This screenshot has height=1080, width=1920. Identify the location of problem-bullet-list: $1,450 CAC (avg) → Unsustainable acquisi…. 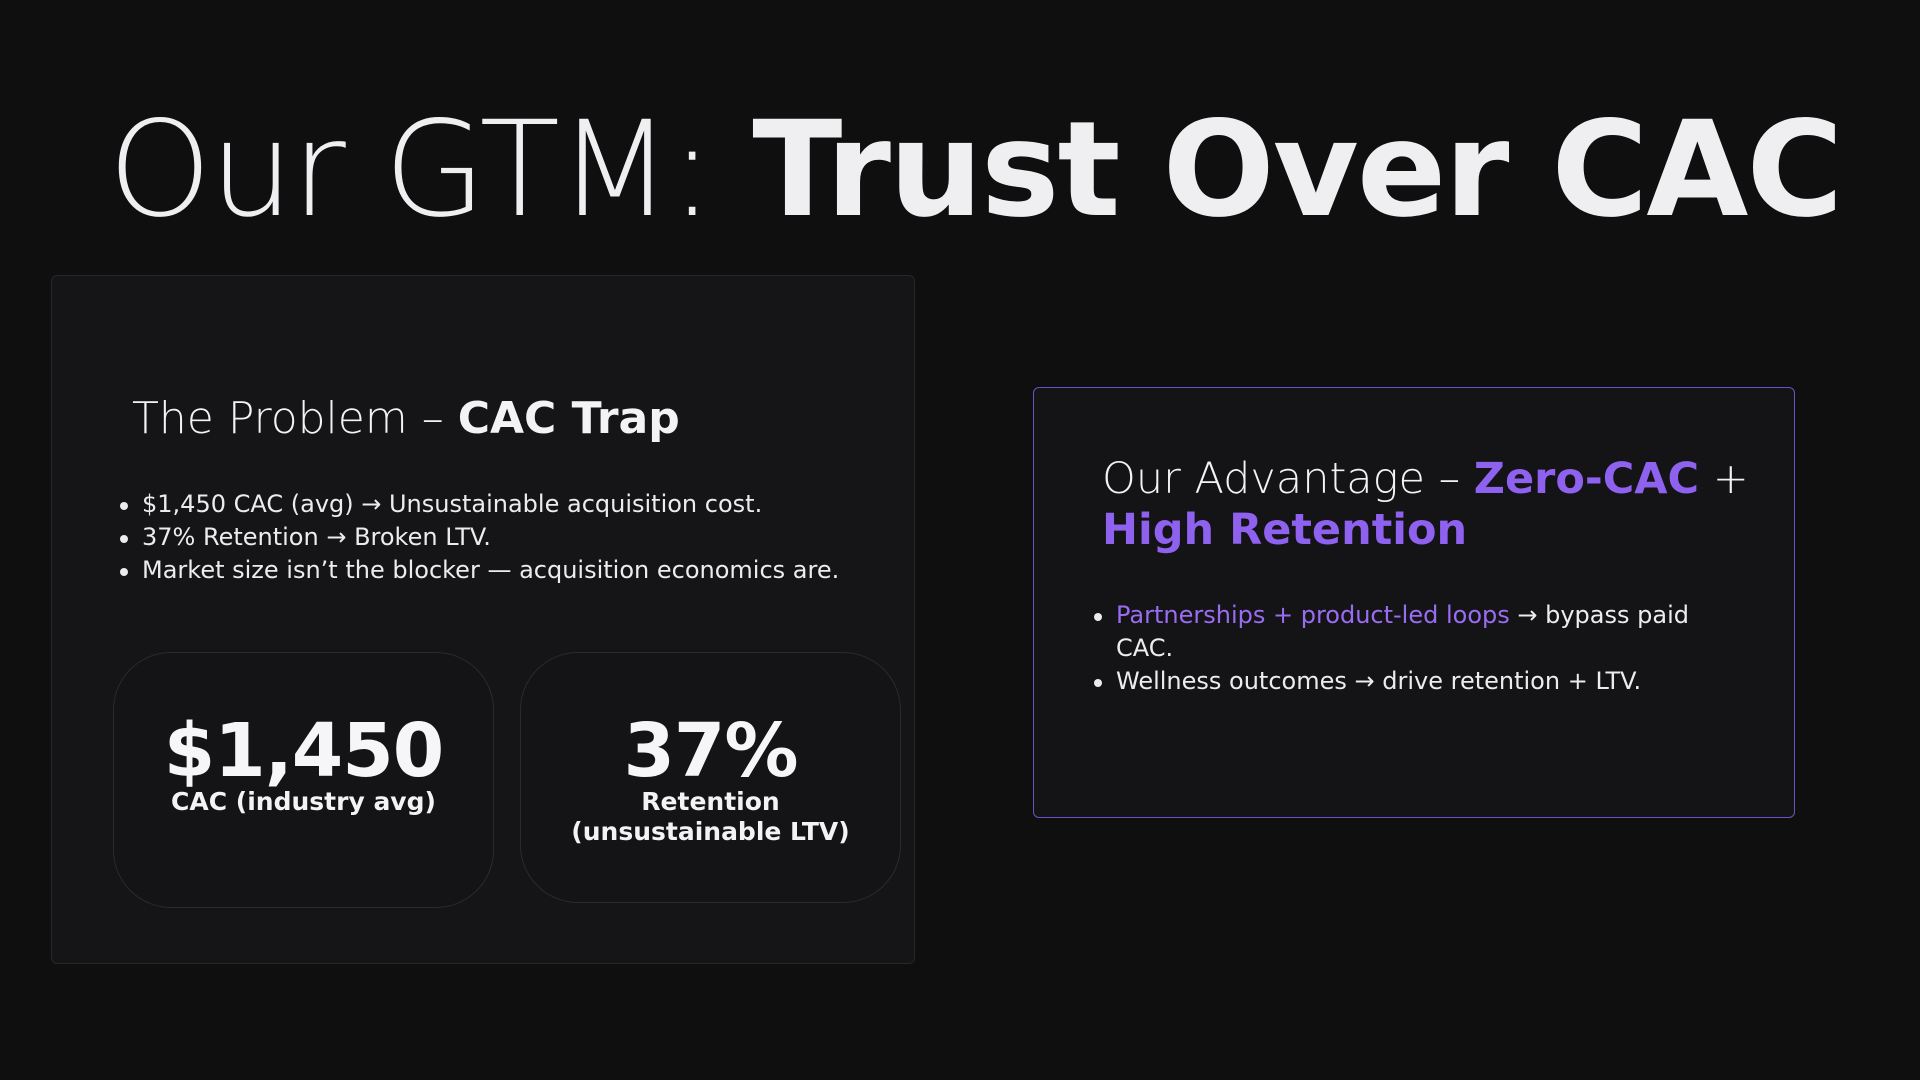
(506, 537).